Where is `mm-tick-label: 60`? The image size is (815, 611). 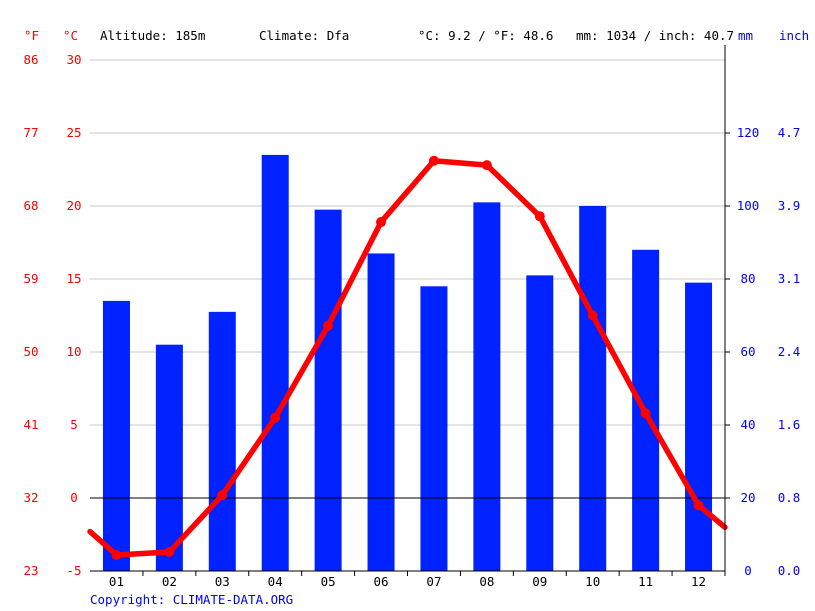 mm-tick-label: 60 is located at coordinates (747, 351).